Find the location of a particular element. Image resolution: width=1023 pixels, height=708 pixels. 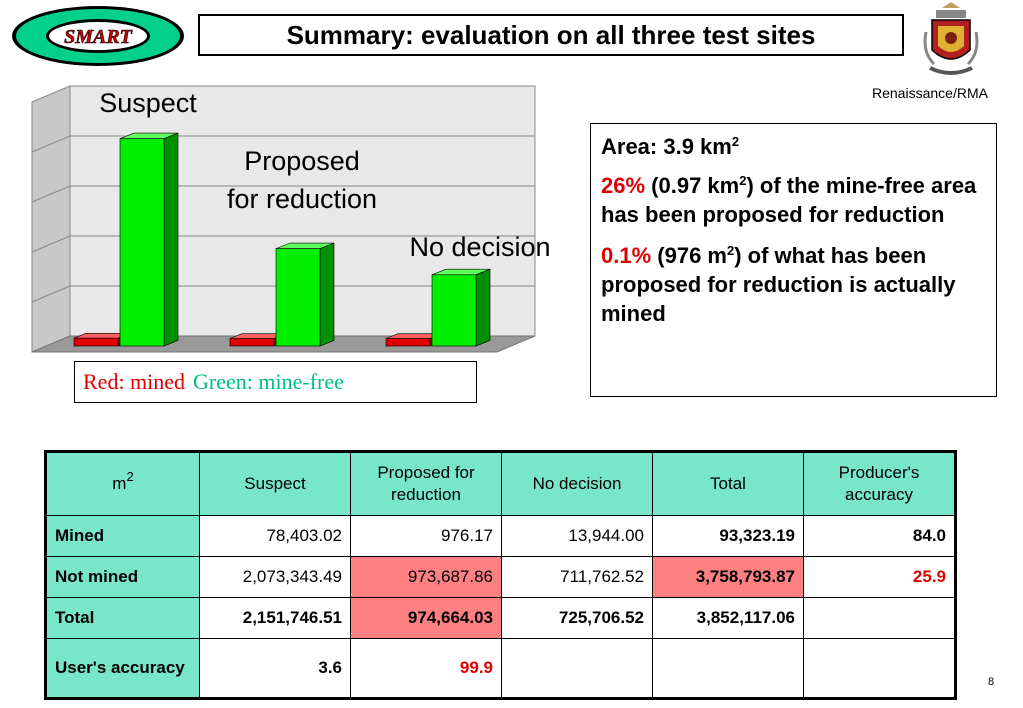

smart-logo-text: SMART is located at coordinates (98, 37).